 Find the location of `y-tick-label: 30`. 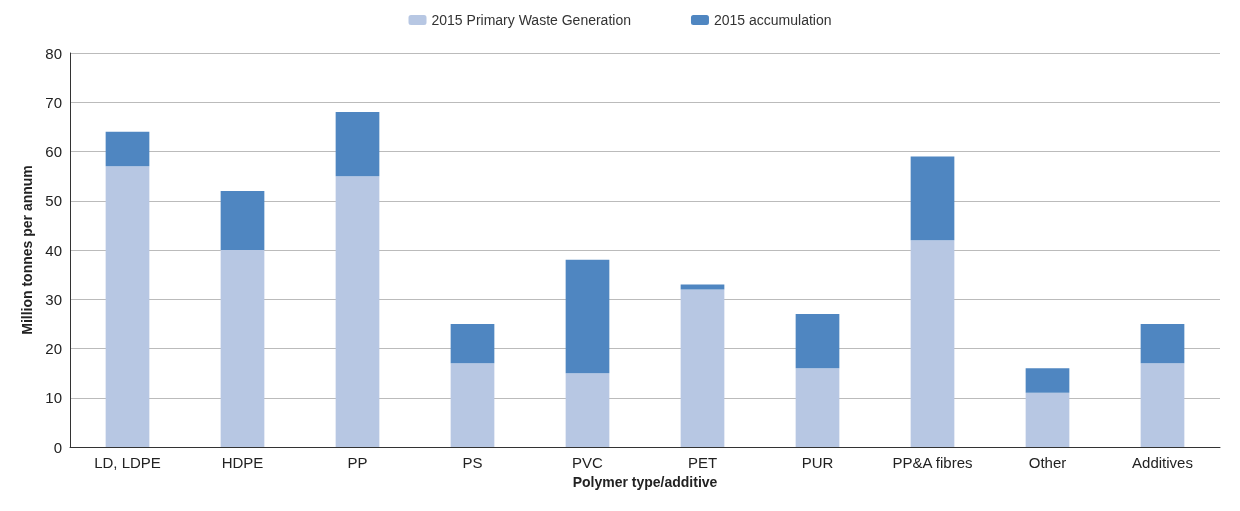

y-tick-label: 30 is located at coordinates (53, 299).